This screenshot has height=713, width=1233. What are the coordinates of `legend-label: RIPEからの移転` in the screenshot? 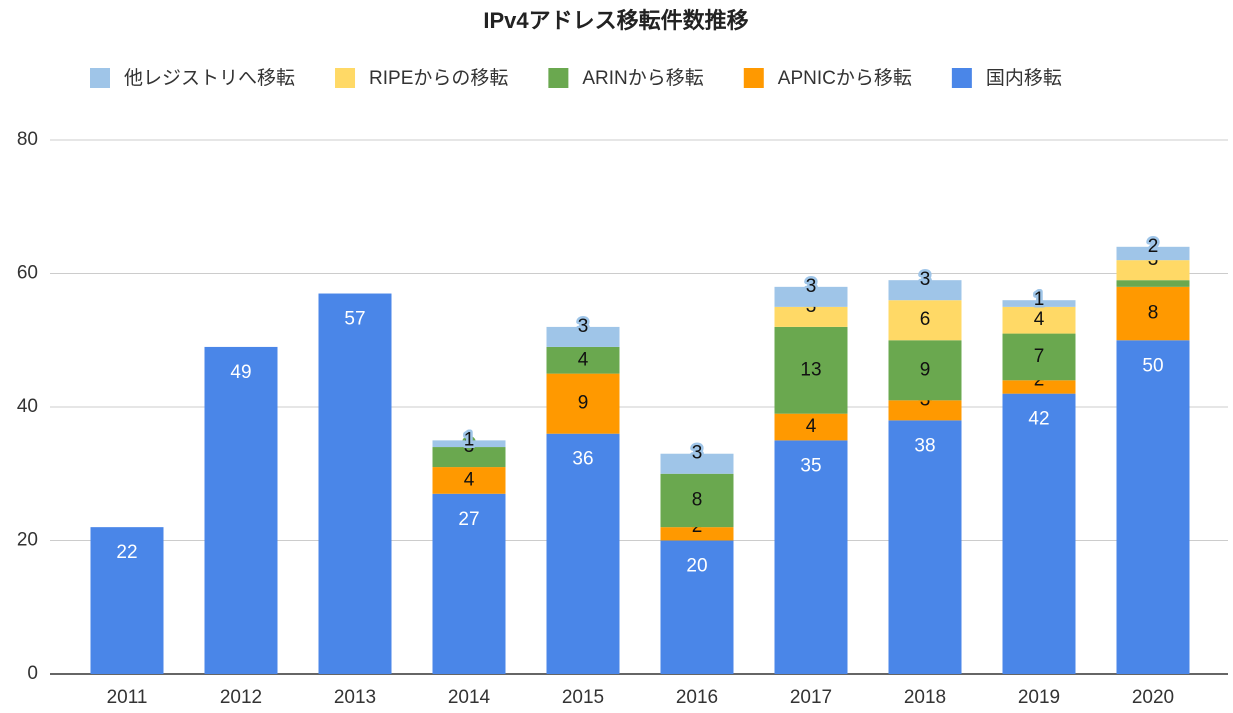 It's located at (438, 78).